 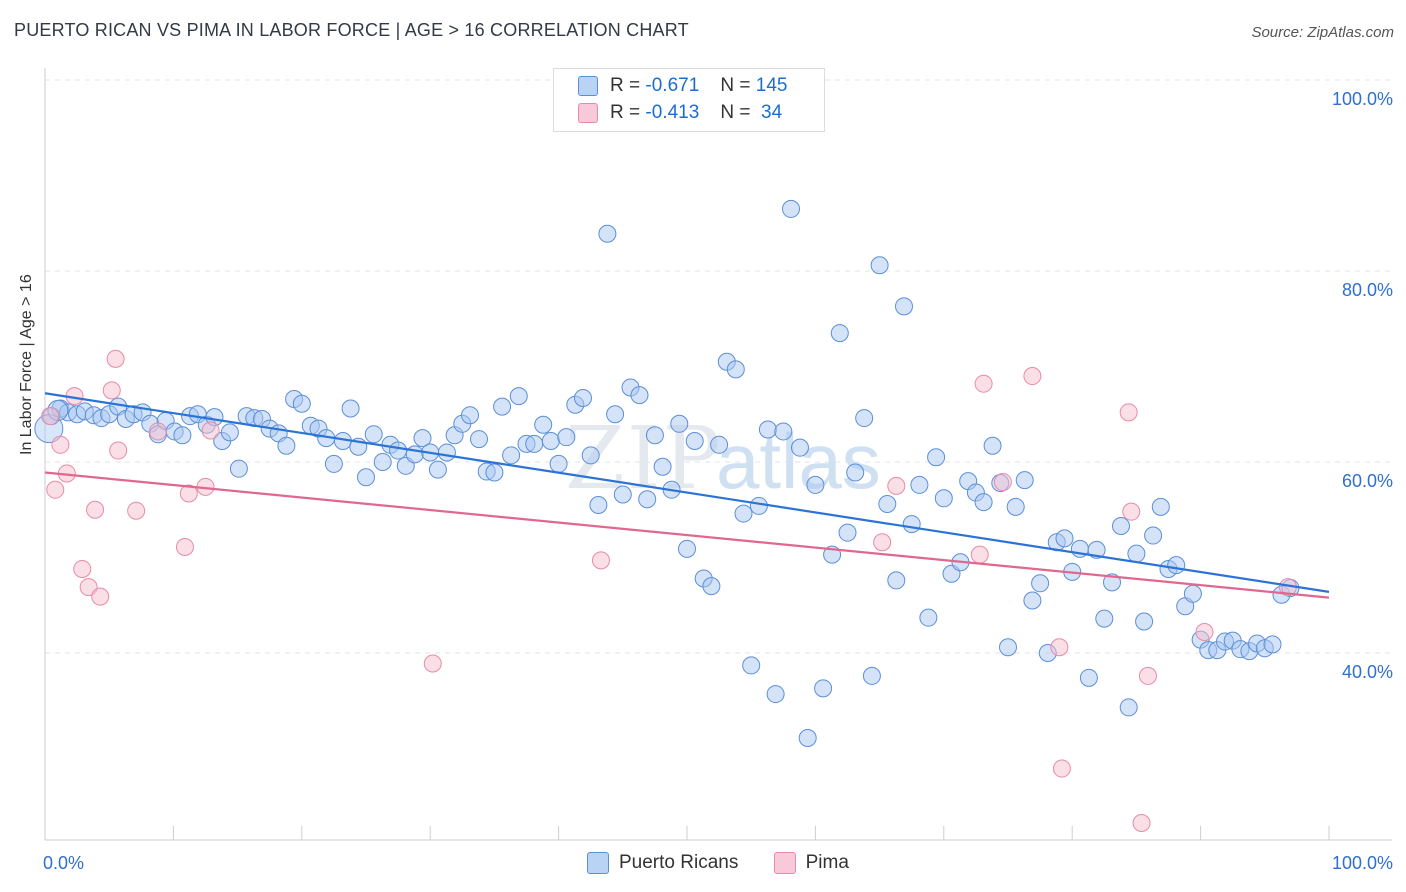 What do you see at coordinates (798, 461) in the screenshot?
I see `watermark-atlas: atlas` at bounding box center [798, 461].